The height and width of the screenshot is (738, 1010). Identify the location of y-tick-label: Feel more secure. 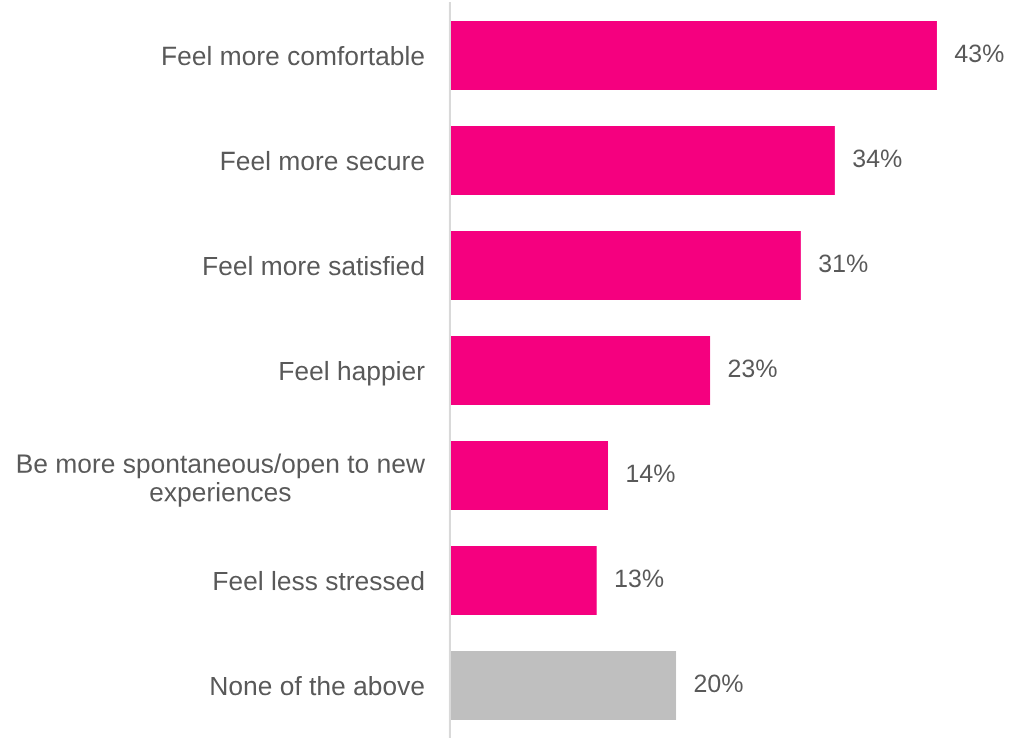
(322, 160).